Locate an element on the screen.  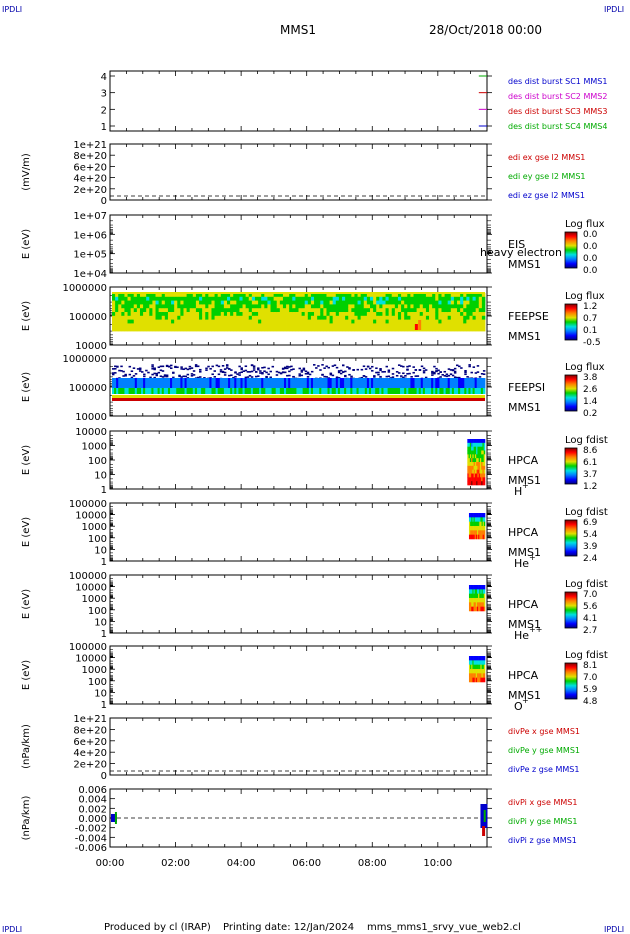
plot-title: MMS1 is located at coordinates (298, 30).